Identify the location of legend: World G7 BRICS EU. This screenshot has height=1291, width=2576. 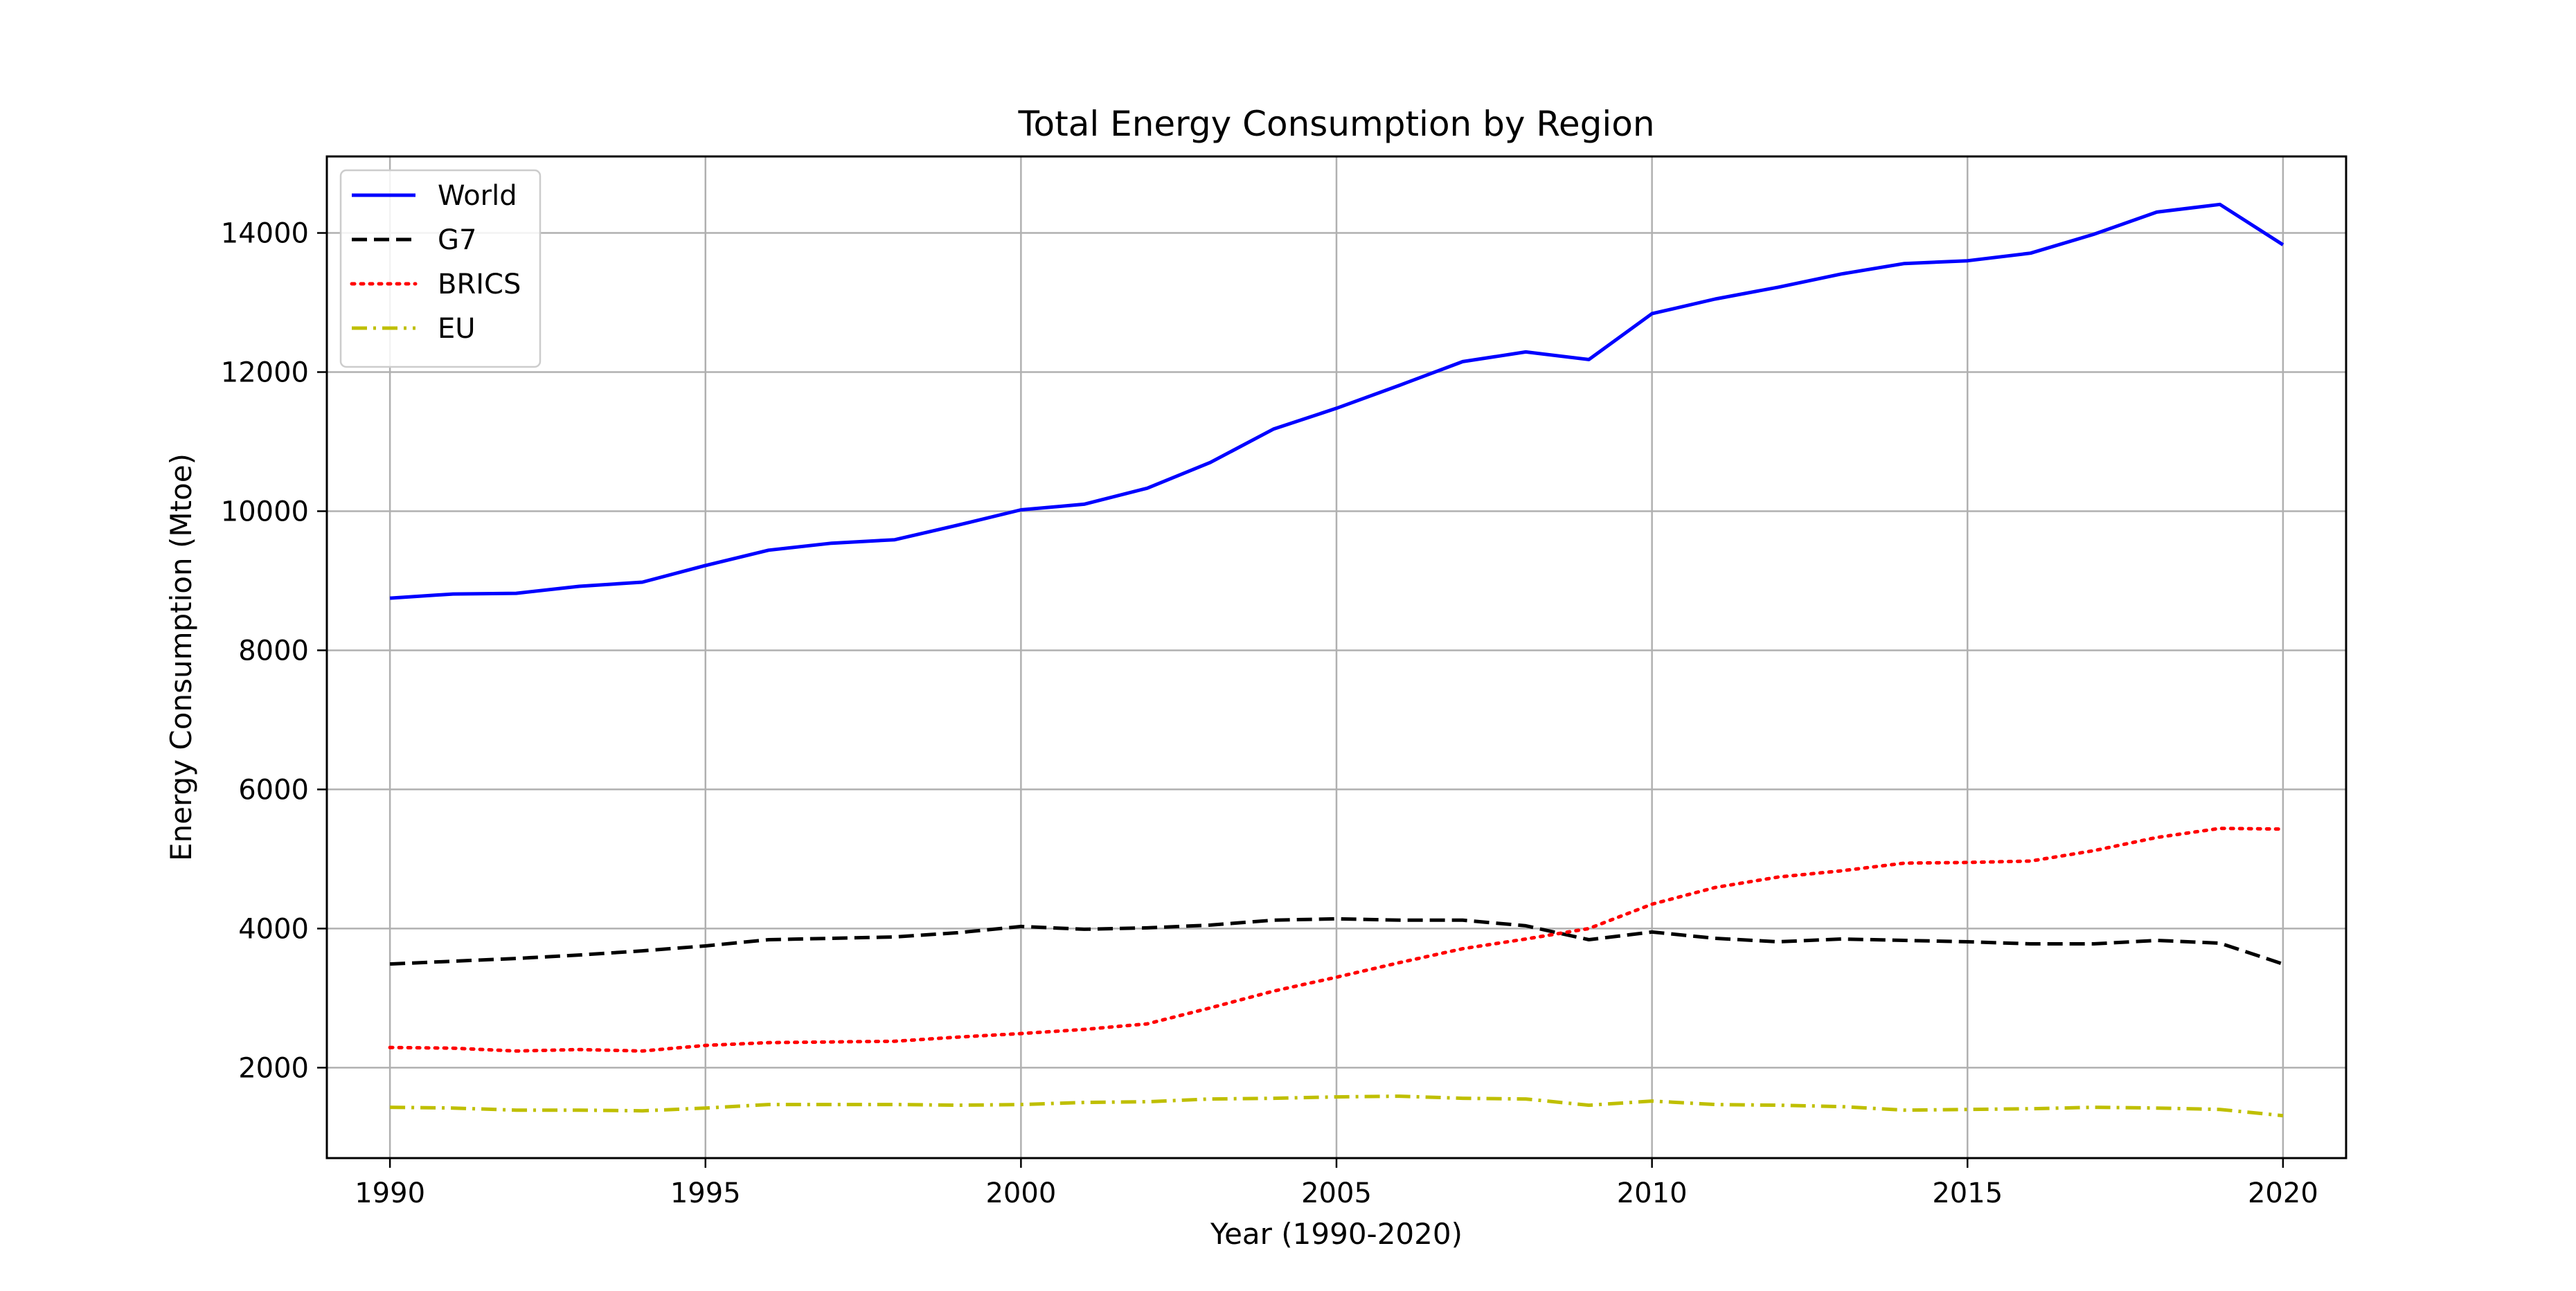
(441, 268).